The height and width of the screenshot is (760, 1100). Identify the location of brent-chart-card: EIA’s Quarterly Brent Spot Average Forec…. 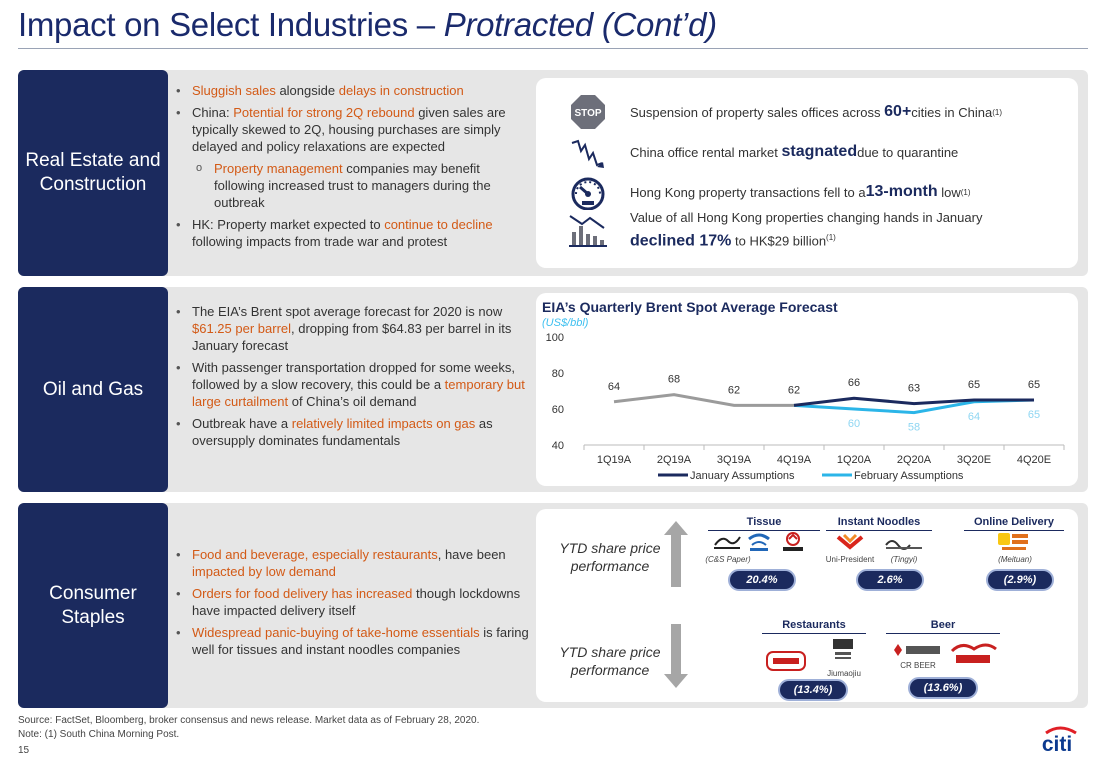
(807, 389).